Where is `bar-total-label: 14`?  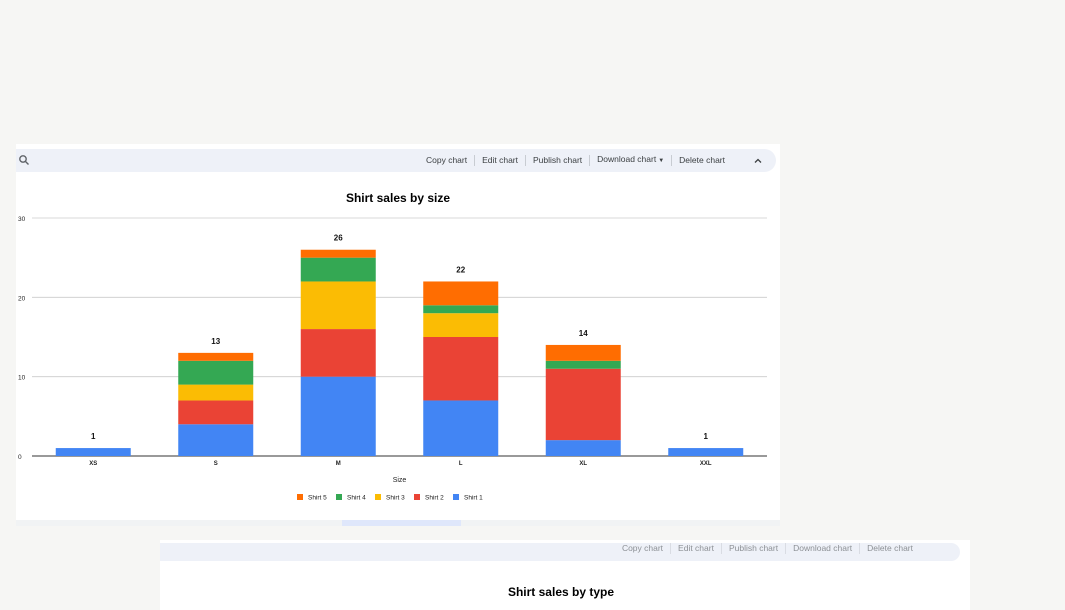
bar-total-label: 14 is located at coordinates (583, 333).